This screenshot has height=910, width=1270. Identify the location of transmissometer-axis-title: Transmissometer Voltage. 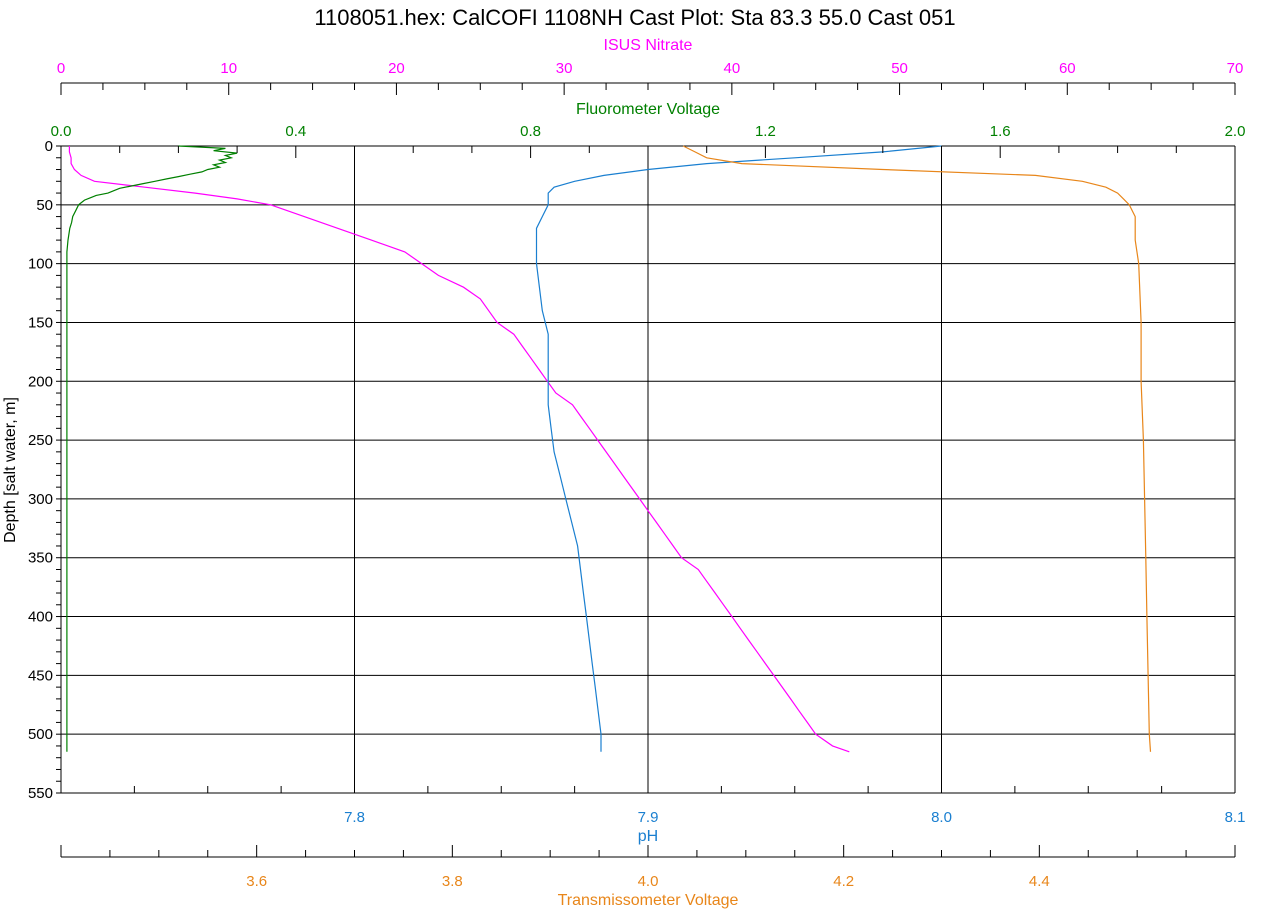
(648, 900).